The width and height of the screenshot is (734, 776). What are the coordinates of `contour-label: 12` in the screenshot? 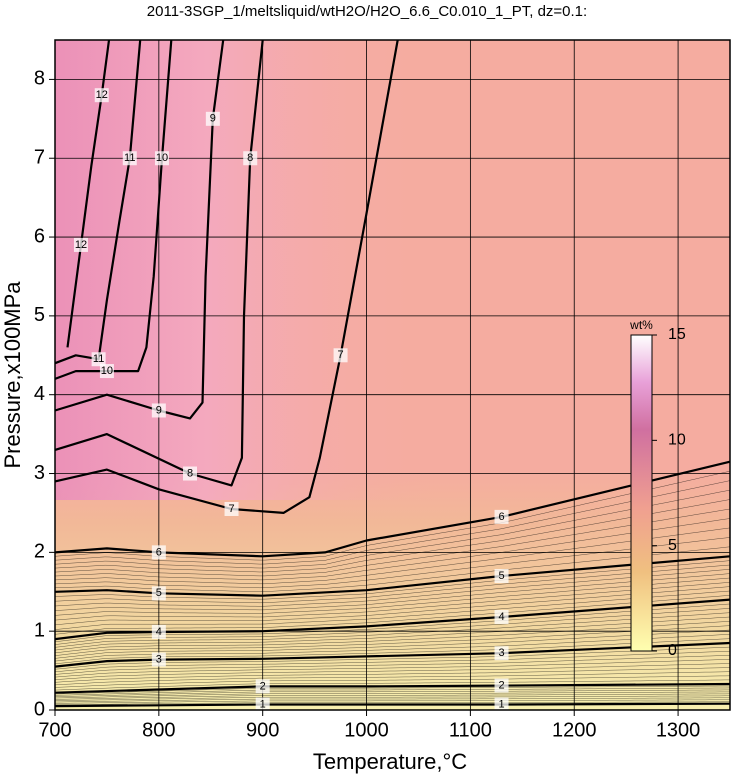 It's located at (81, 245).